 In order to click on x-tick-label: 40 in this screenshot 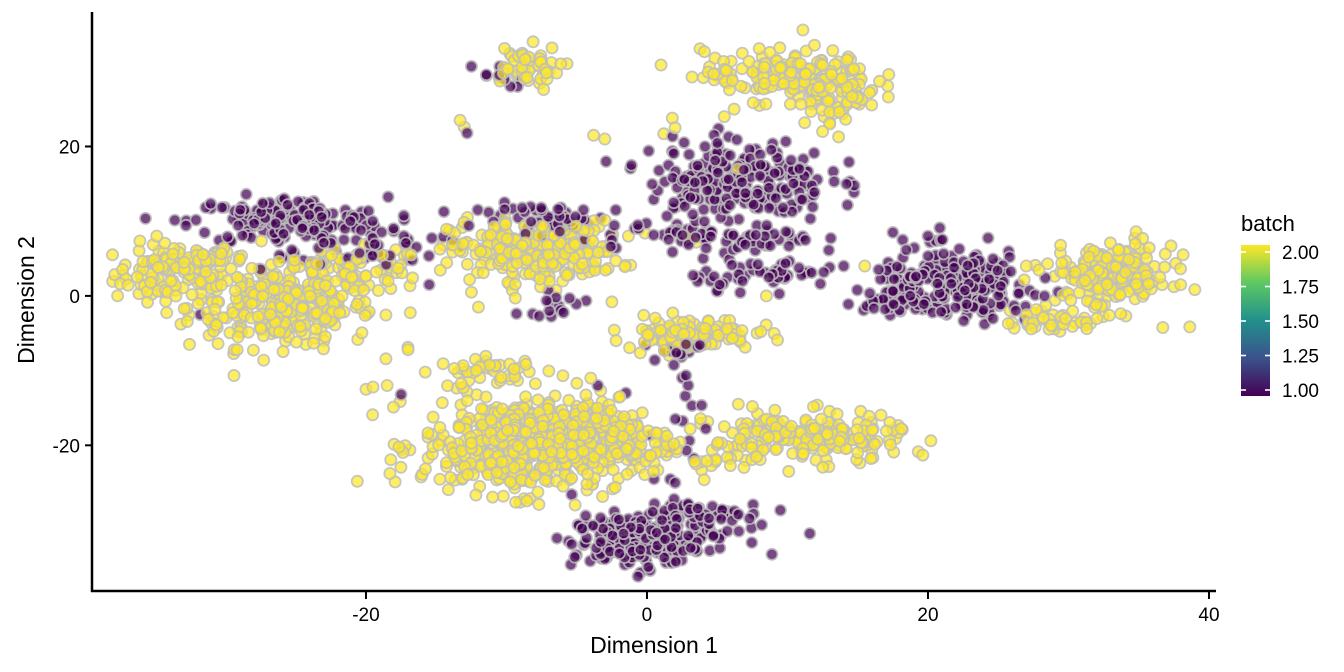, I will do `click(1208, 615)`.